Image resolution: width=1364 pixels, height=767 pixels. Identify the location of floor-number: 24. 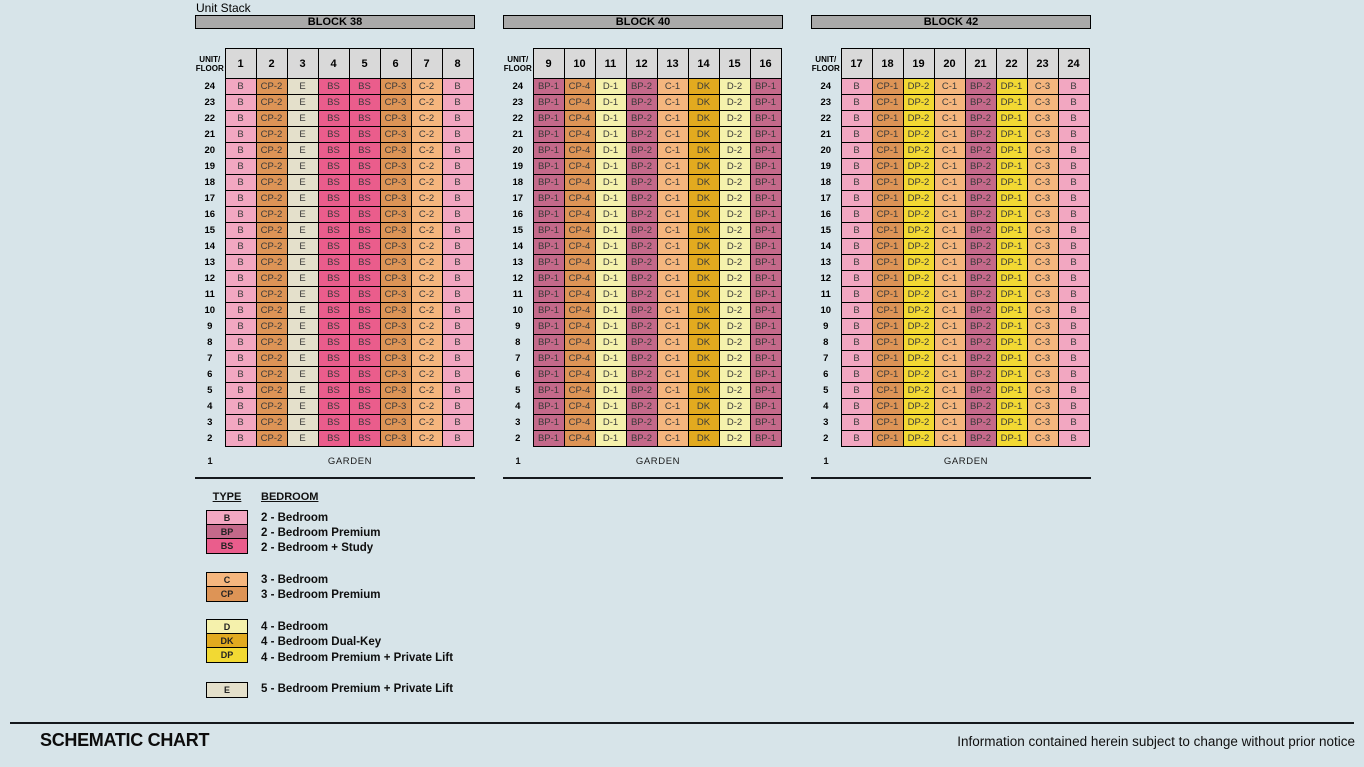
(518, 86).